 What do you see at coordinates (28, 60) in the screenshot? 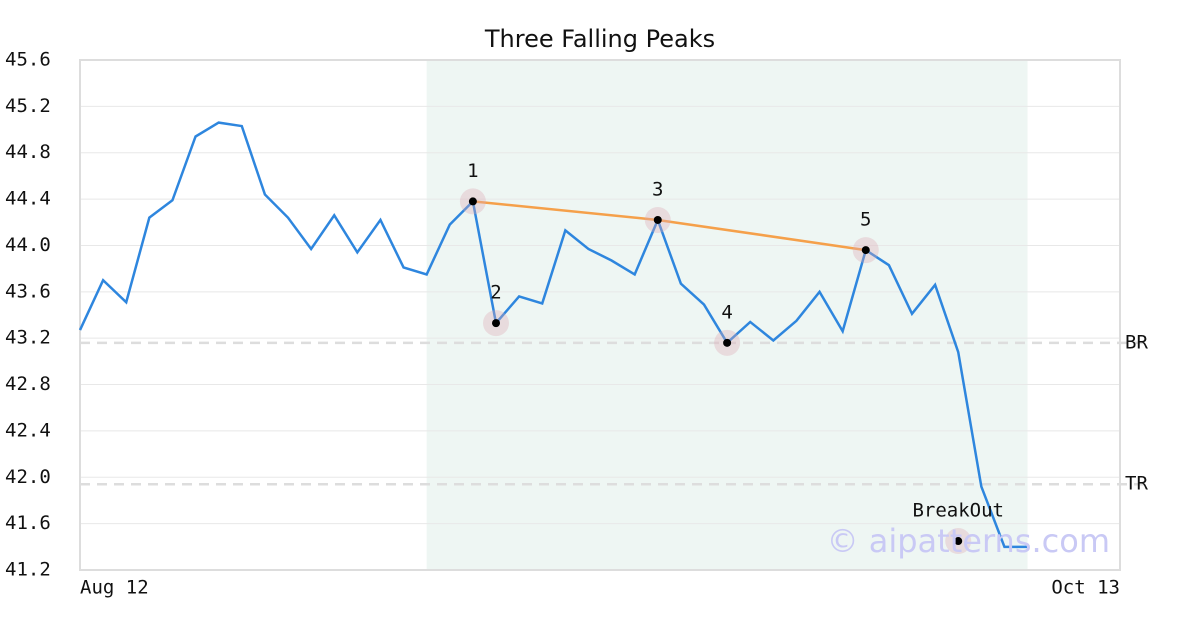
I see `y-tick-label: 45.6` at bounding box center [28, 60].